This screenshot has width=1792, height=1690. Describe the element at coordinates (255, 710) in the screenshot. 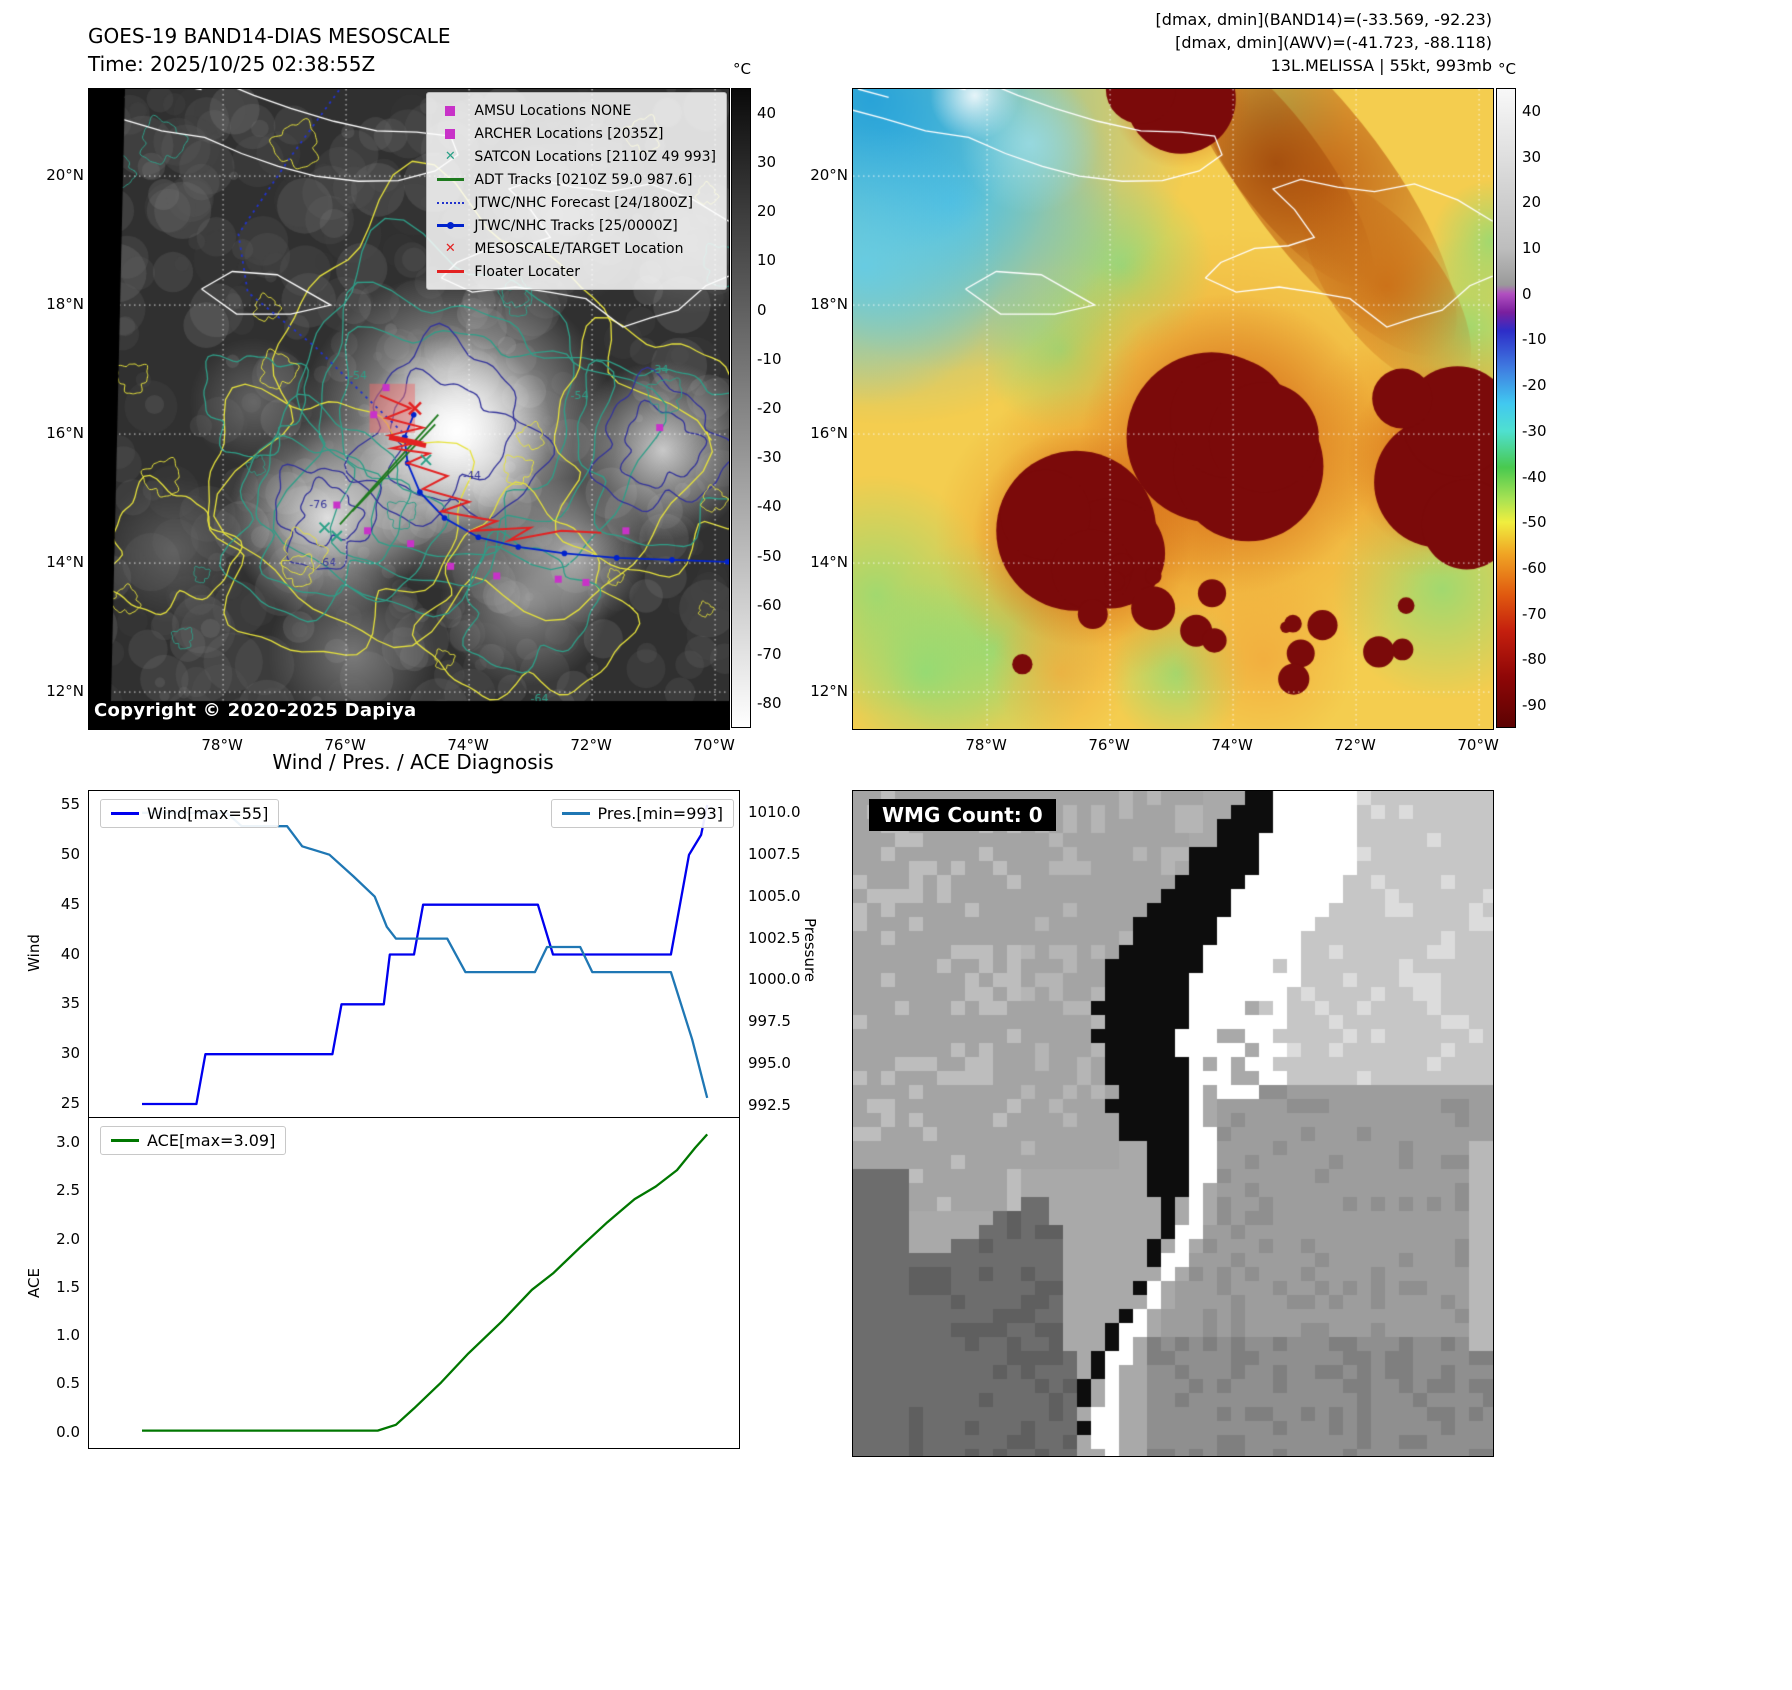

I see `copyright-text: Copyright © 2020-2025 Dapiya` at that location.